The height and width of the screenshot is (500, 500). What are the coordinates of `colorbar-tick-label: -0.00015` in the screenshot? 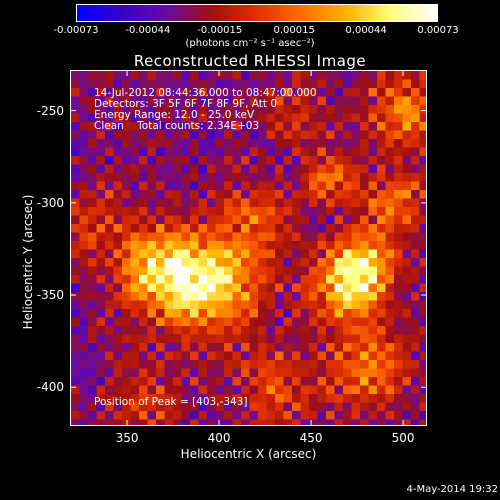 It's located at (220, 30).